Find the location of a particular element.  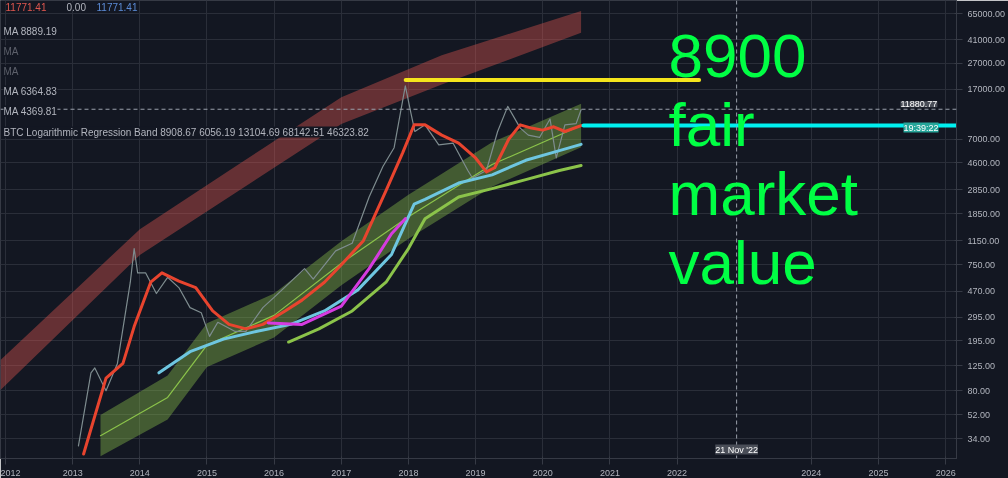

annotation: 19:39:22 is located at coordinates (921, 127).